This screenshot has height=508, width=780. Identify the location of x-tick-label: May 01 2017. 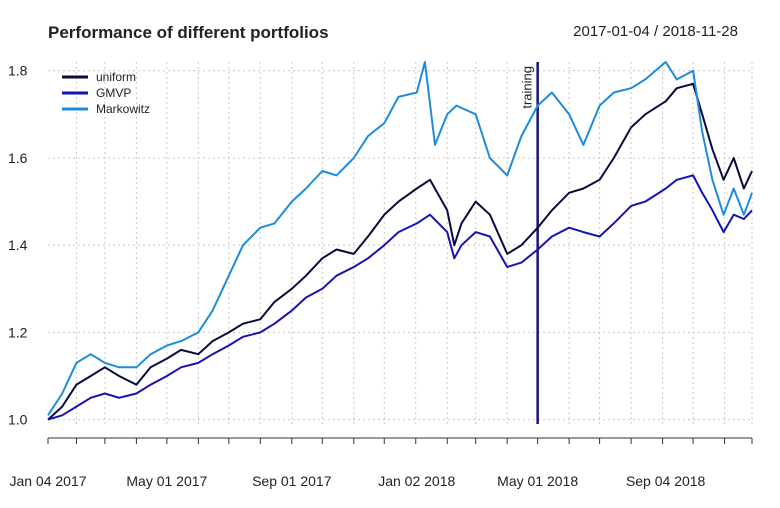
(166, 481).